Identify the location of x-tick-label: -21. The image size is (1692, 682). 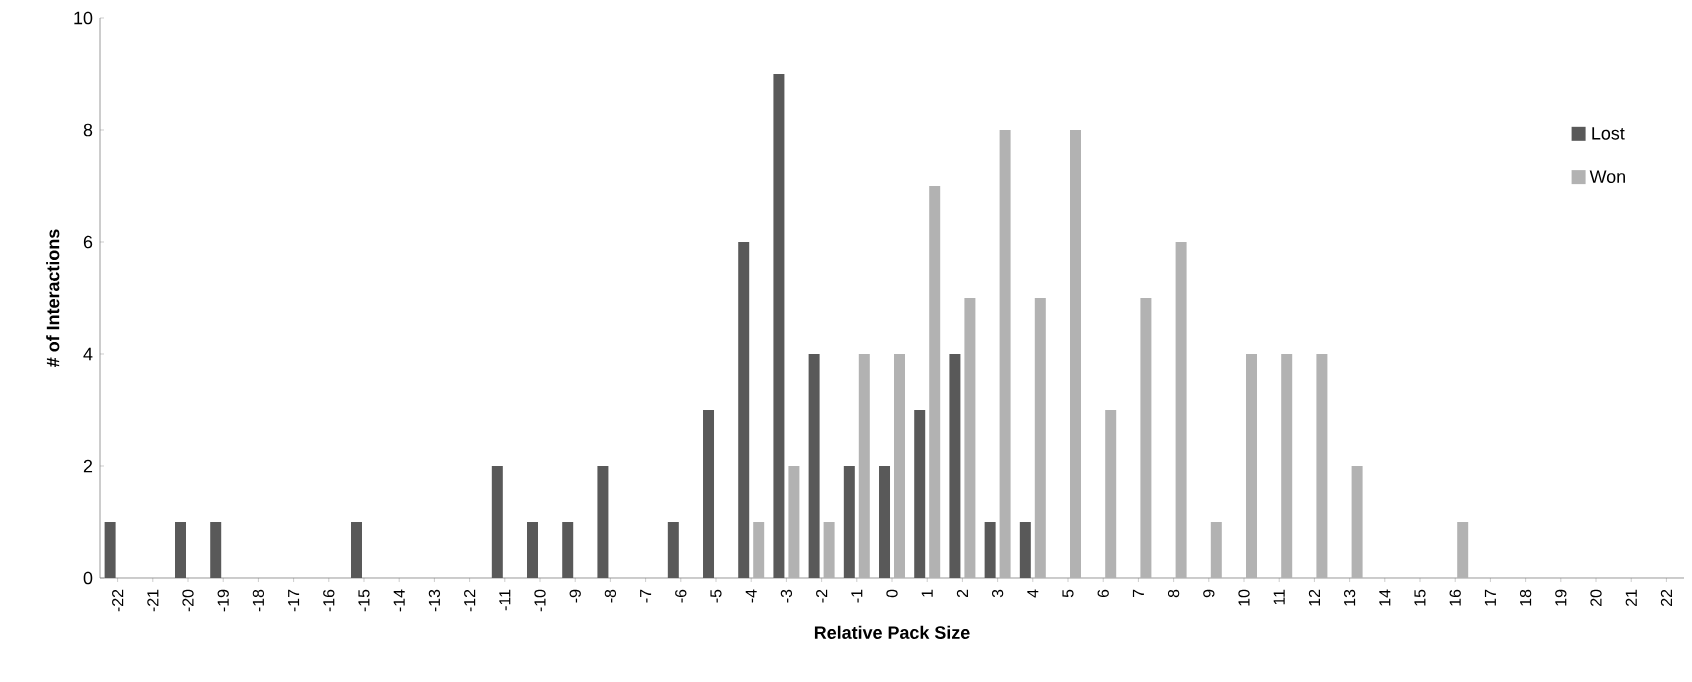
(153, 600).